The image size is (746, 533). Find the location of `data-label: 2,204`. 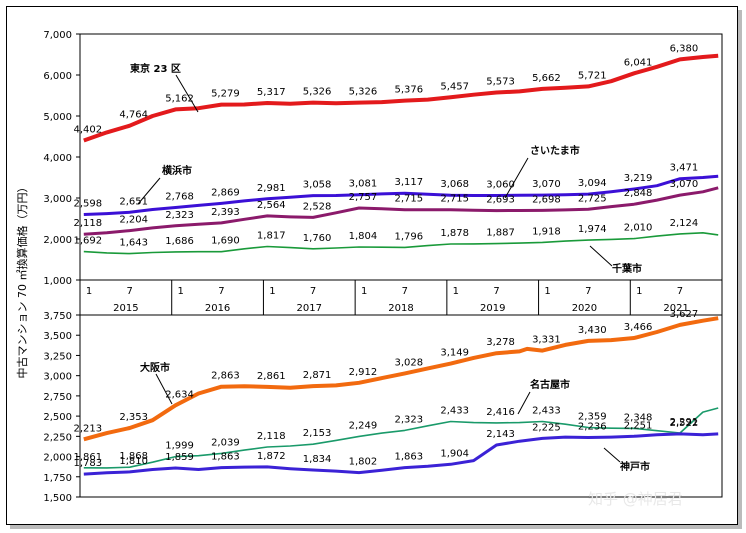

data-label: 2,204 is located at coordinates (133, 220).